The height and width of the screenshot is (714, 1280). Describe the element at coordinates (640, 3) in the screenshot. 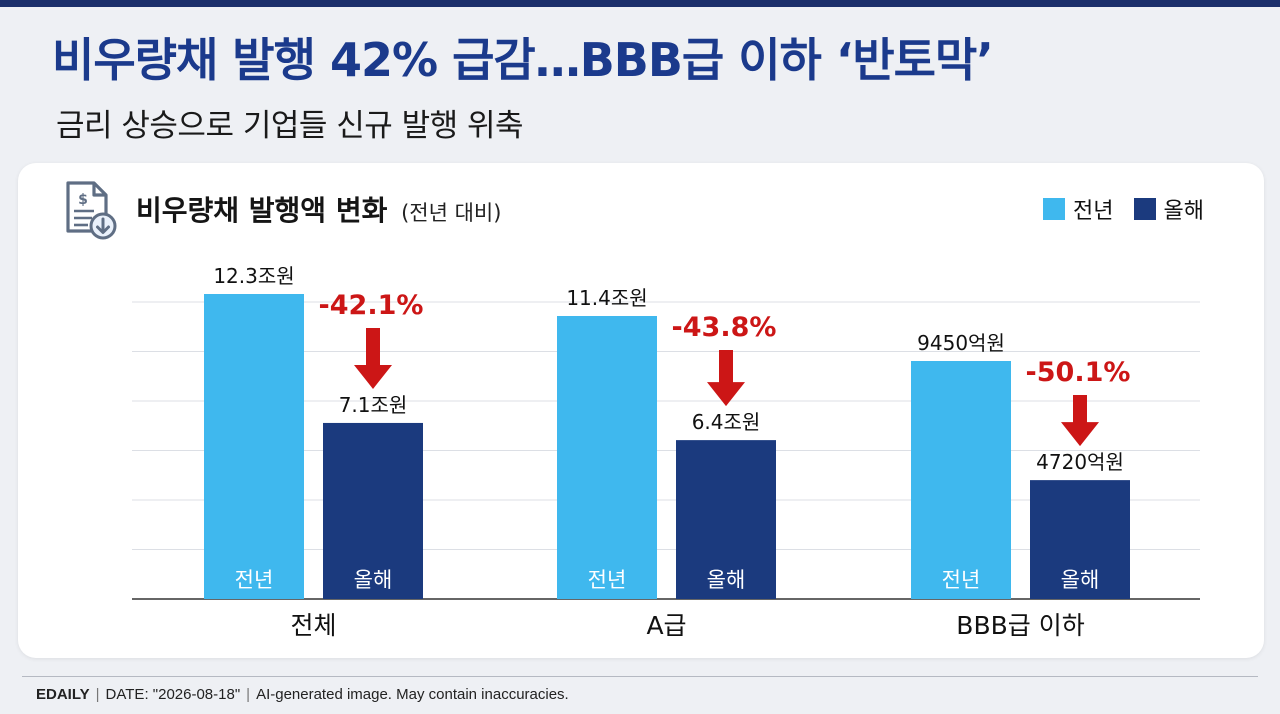

I see `top-accent-bar` at that location.